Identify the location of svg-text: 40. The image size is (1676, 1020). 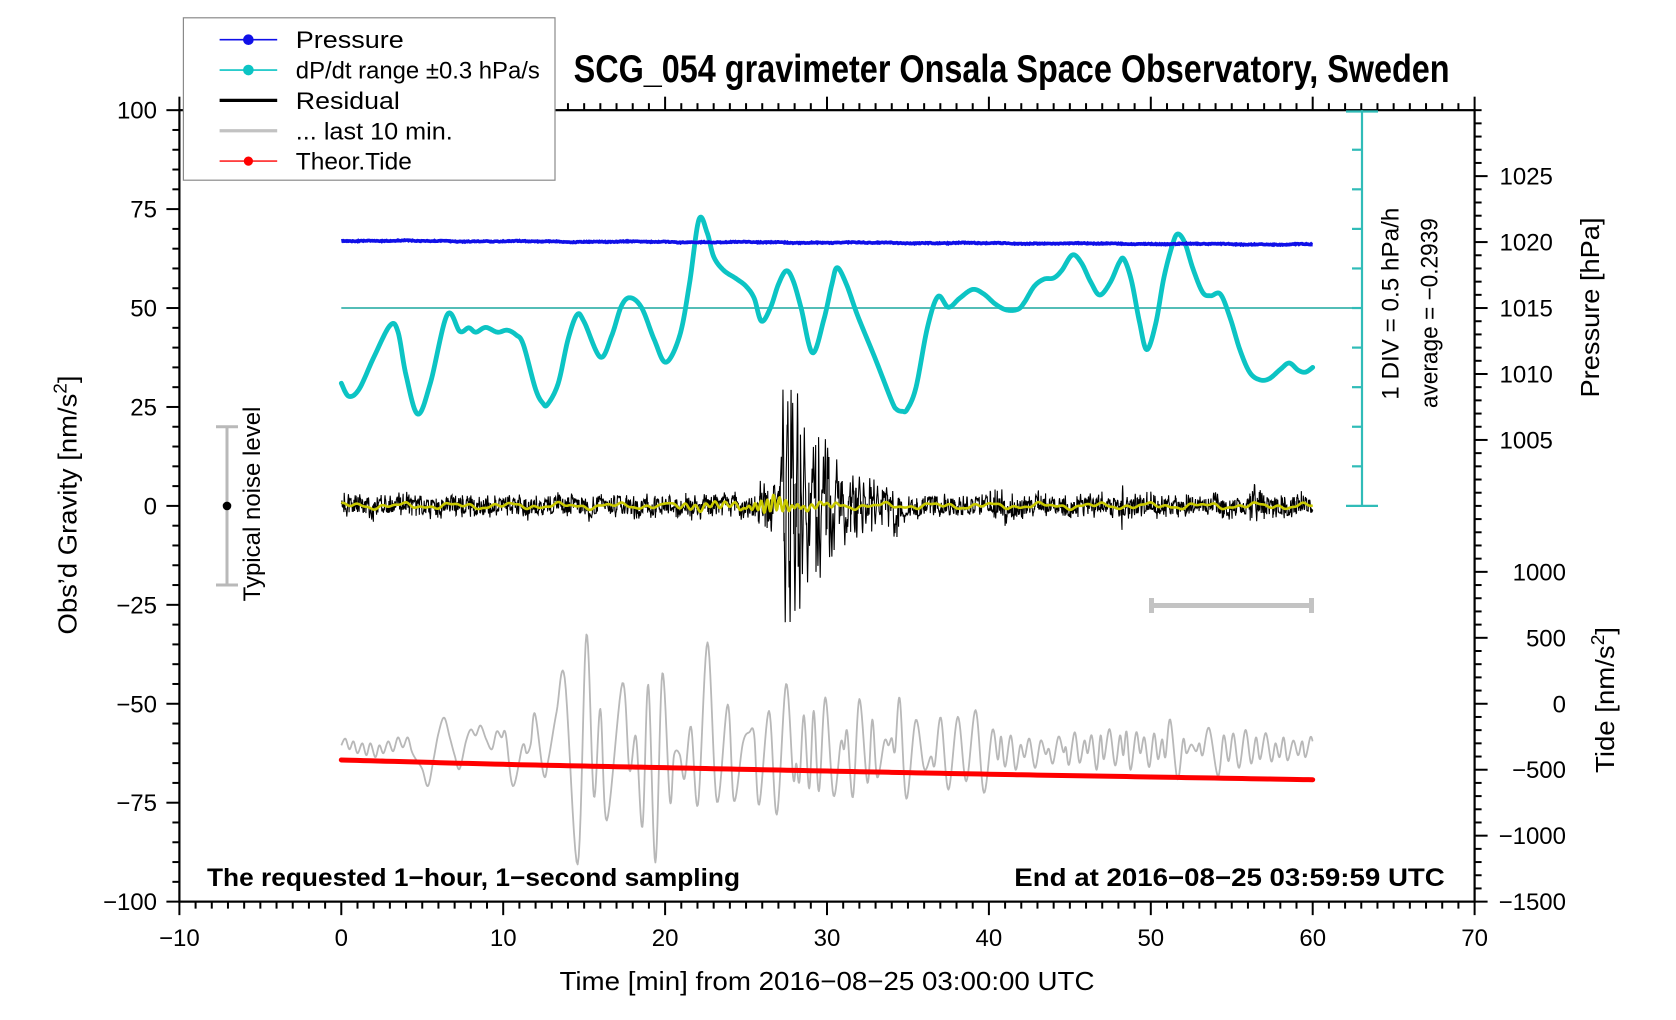
(989, 938).